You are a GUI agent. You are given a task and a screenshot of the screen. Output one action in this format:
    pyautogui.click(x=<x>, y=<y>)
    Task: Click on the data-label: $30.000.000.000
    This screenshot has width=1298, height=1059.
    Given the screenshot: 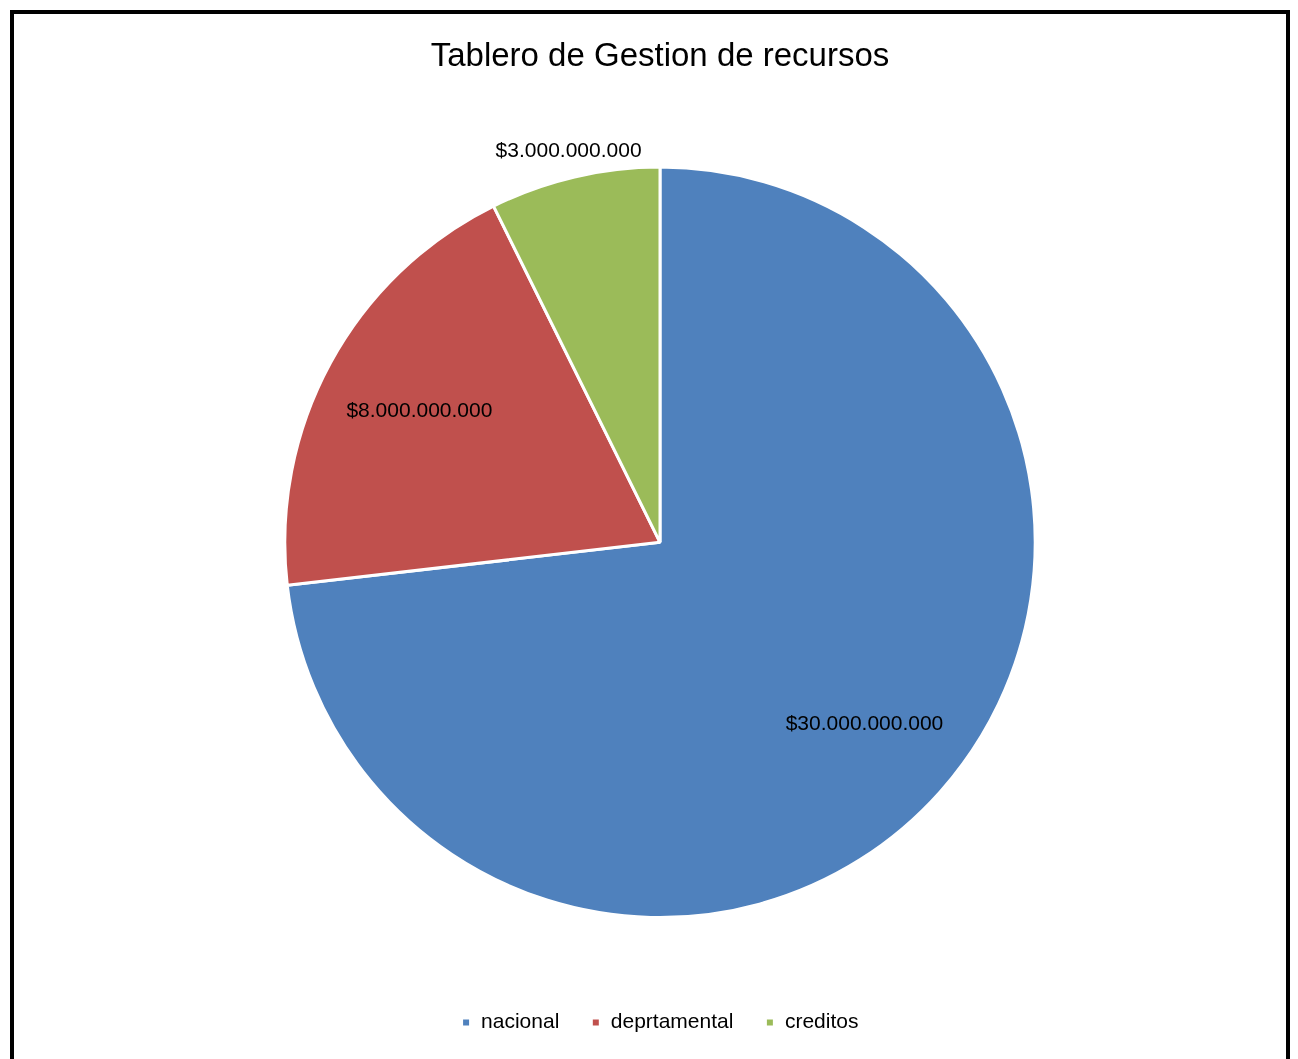 What is the action you would take?
    pyautogui.click(x=864, y=723)
    